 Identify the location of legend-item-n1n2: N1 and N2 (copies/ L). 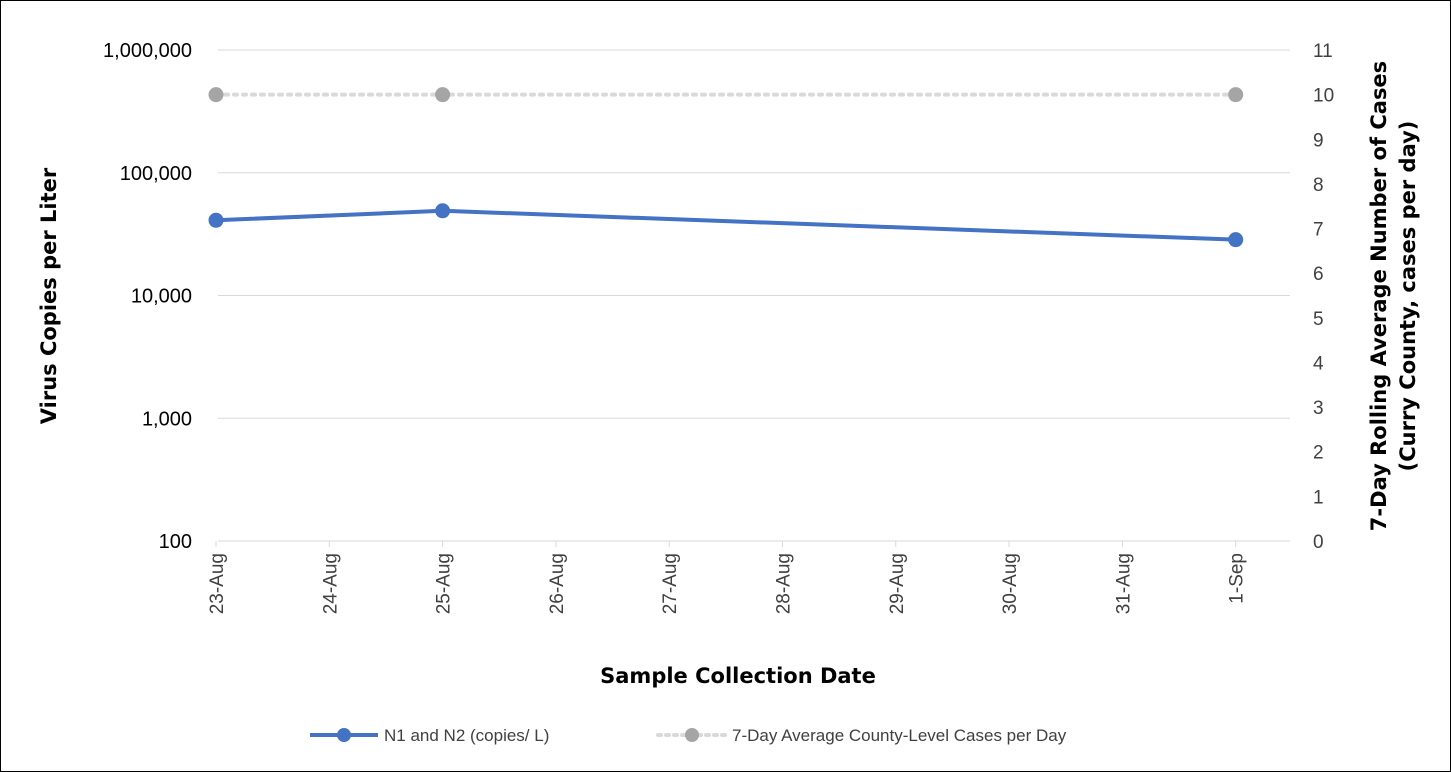
(429, 735).